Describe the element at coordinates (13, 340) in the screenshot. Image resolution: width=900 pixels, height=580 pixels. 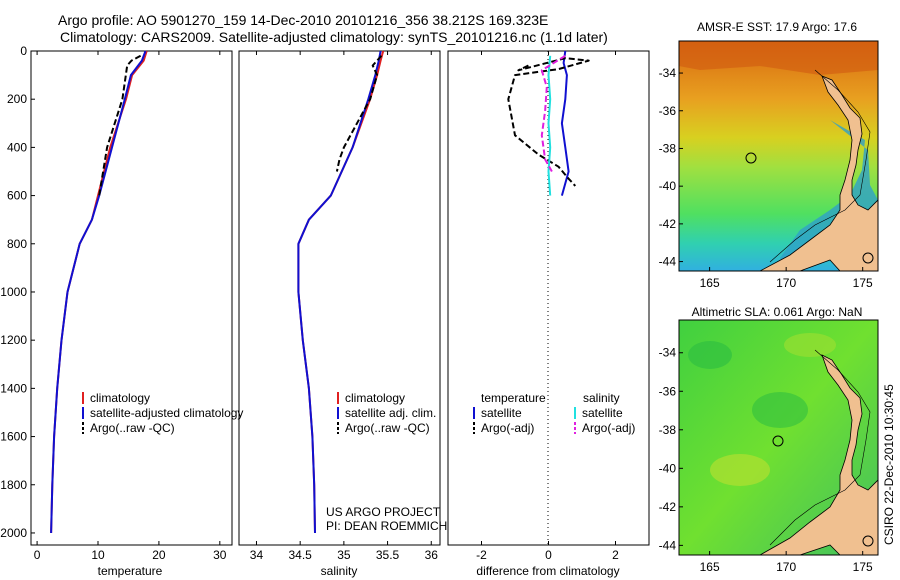
I see `y-tick-label: 1200` at that location.